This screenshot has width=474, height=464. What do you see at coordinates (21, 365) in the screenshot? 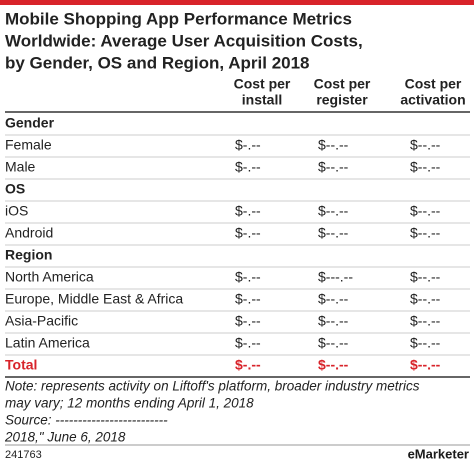
I see `total-label: Total` at bounding box center [21, 365].